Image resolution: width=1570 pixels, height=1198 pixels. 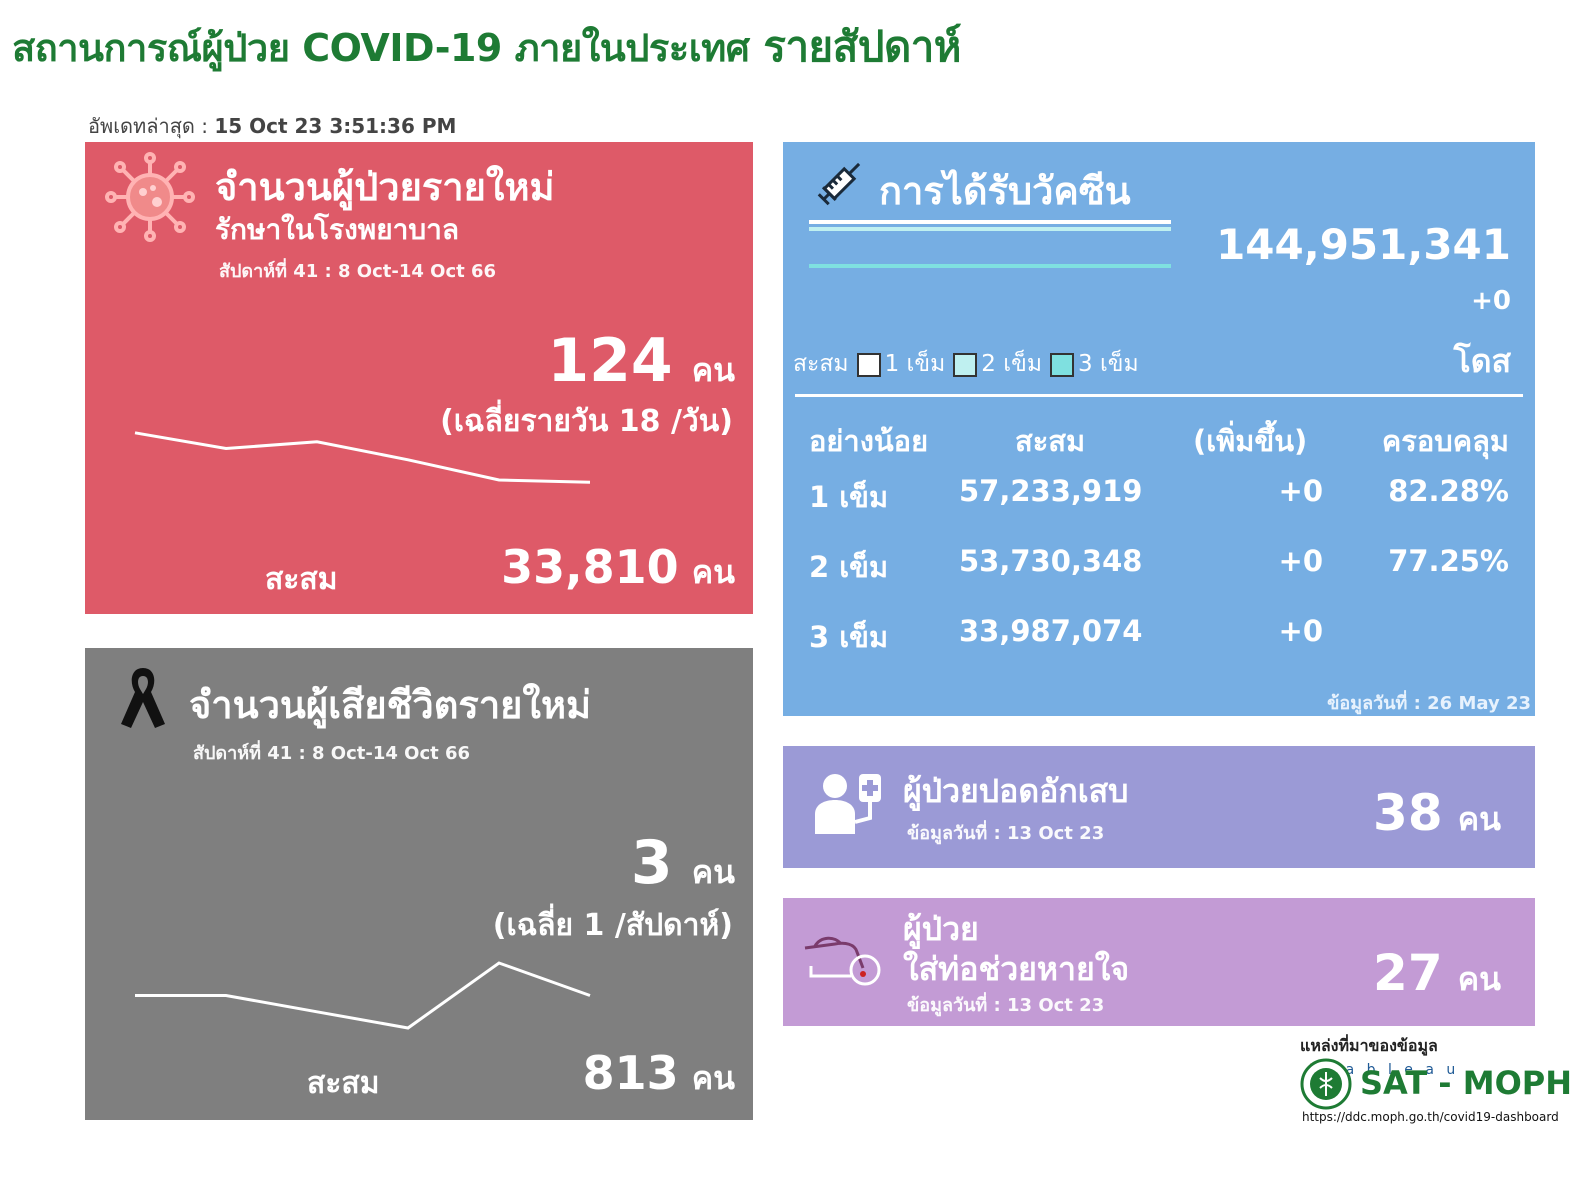 I want to click on cases-cumulative-label: สะสม, so click(x=301, y=579).